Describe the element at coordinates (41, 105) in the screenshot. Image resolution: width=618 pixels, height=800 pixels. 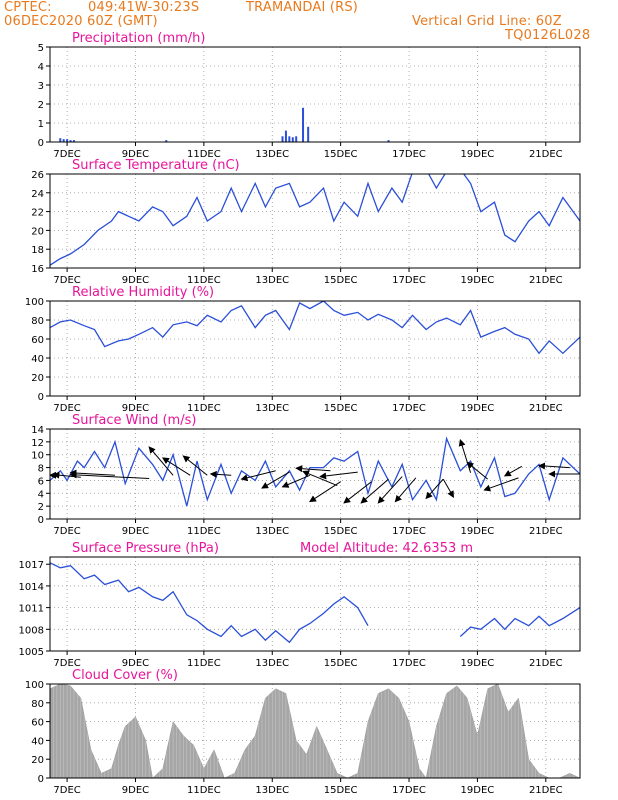
I see `ytick-label-0-2: 2` at that location.